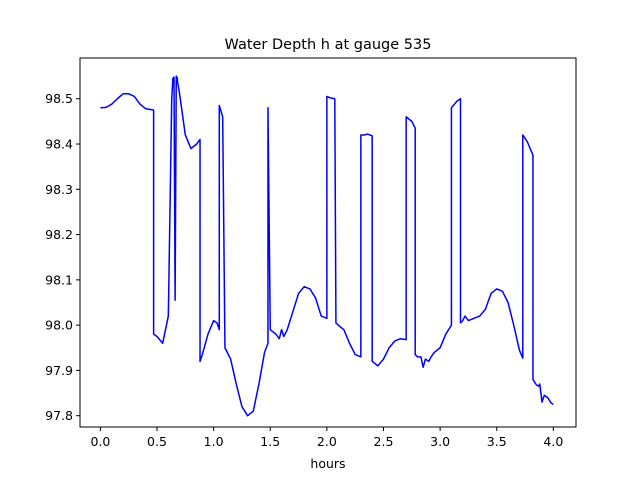 The height and width of the screenshot is (480, 640). What do you see at coordinates (214, 441) in the screenshot?
I see `x-tick-label: 1.0` at bounding box center [214, 441].